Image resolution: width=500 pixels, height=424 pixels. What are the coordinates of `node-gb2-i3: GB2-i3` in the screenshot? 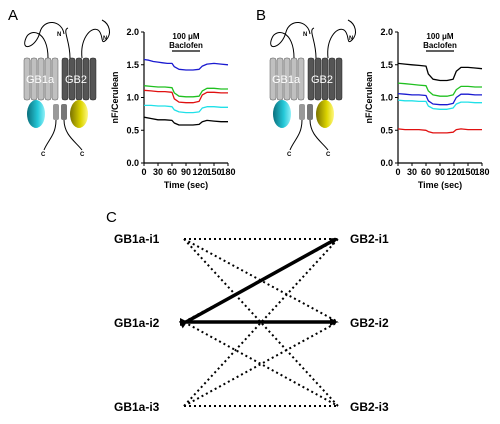 It's located at (369, 407).